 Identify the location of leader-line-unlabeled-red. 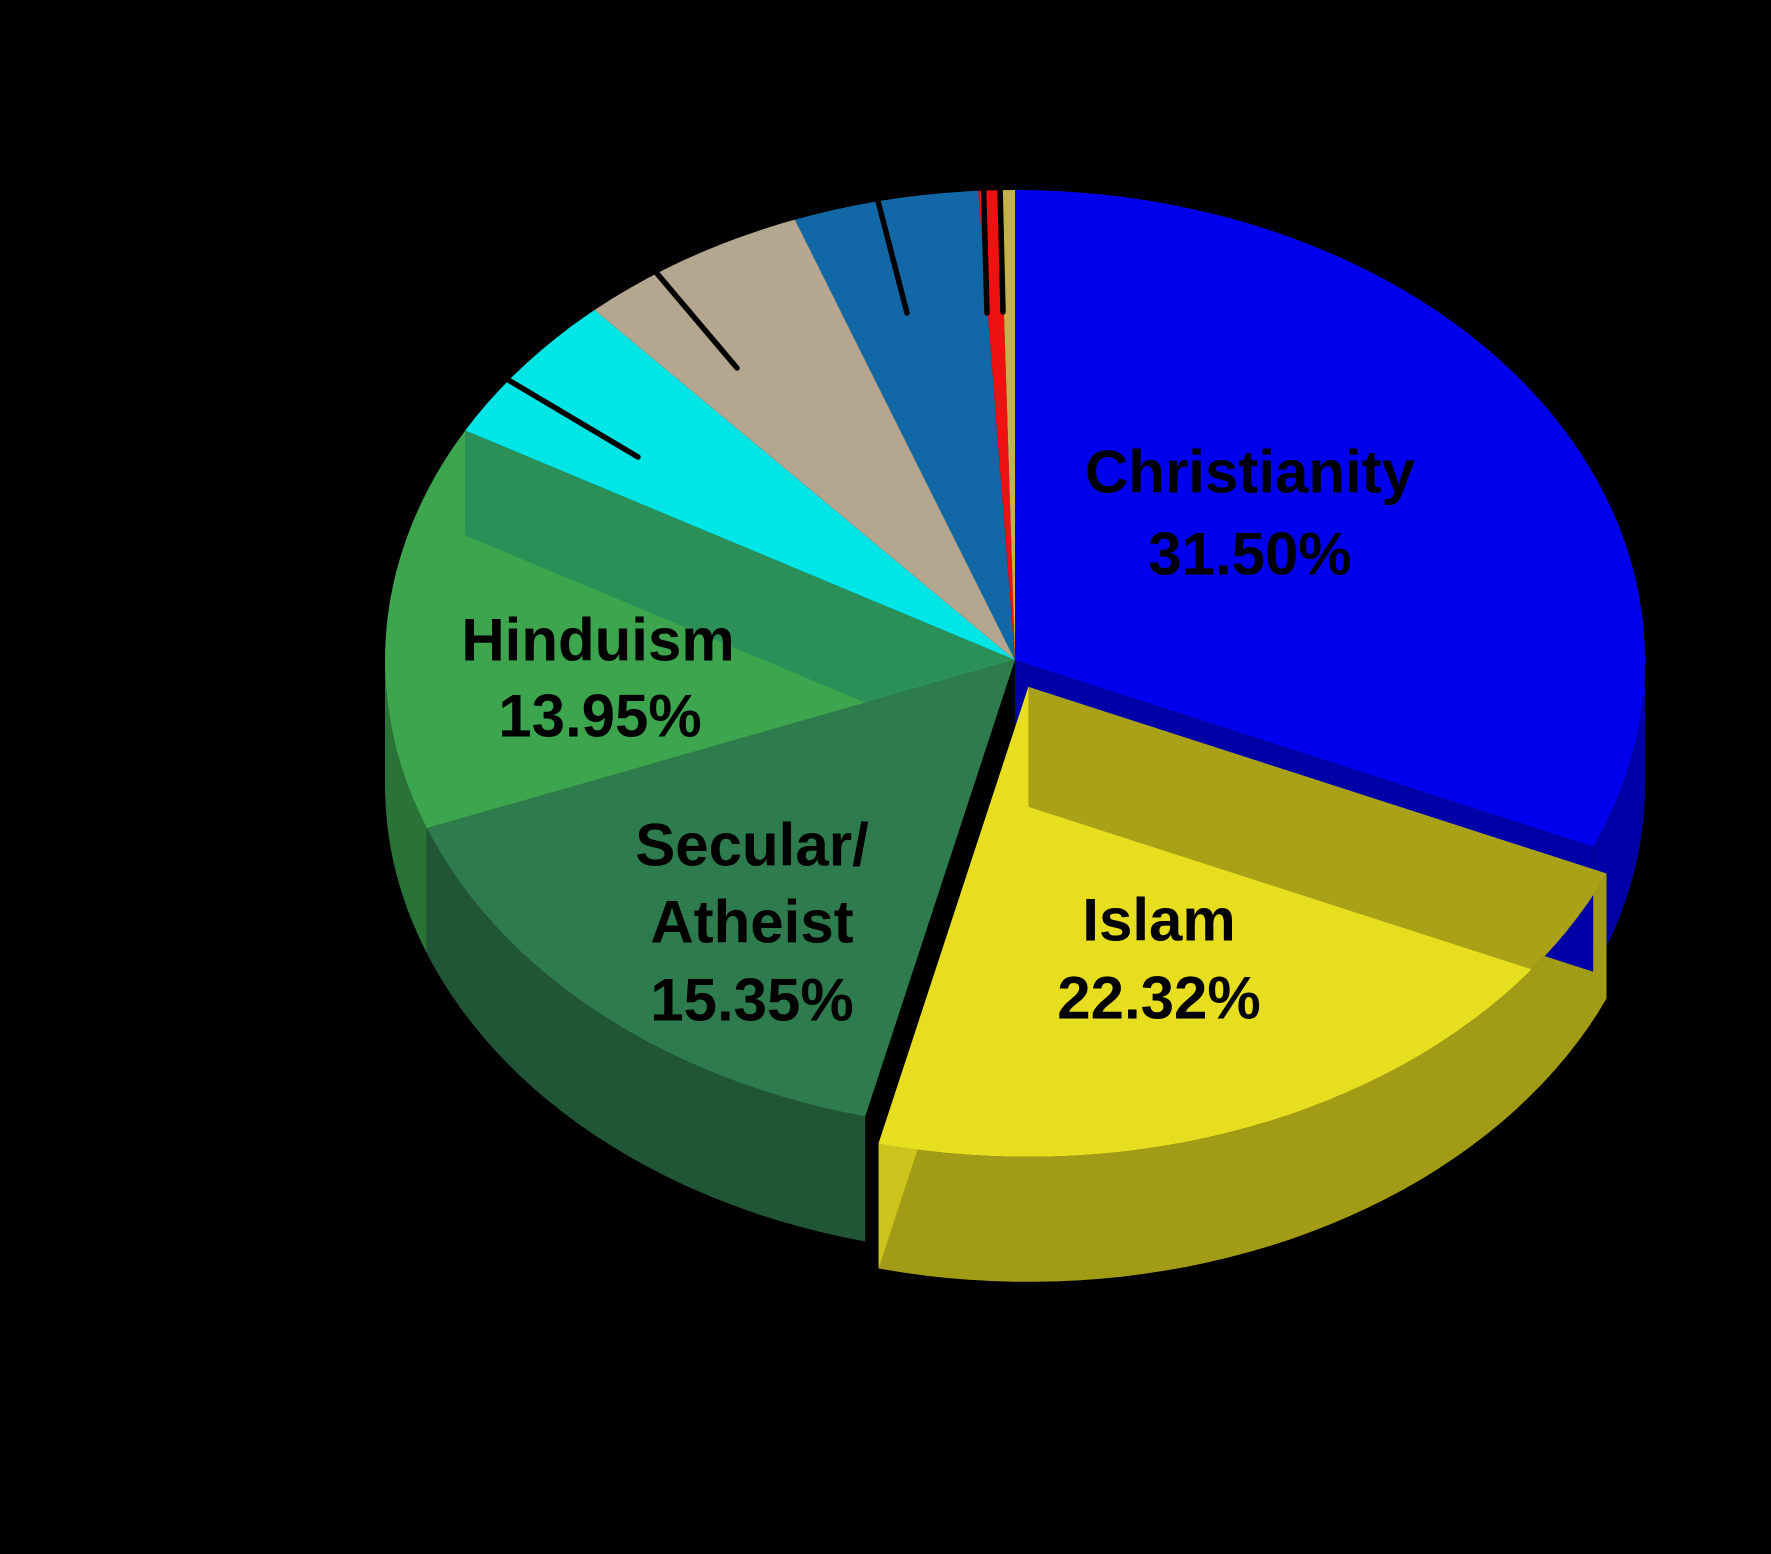
(983, 186).